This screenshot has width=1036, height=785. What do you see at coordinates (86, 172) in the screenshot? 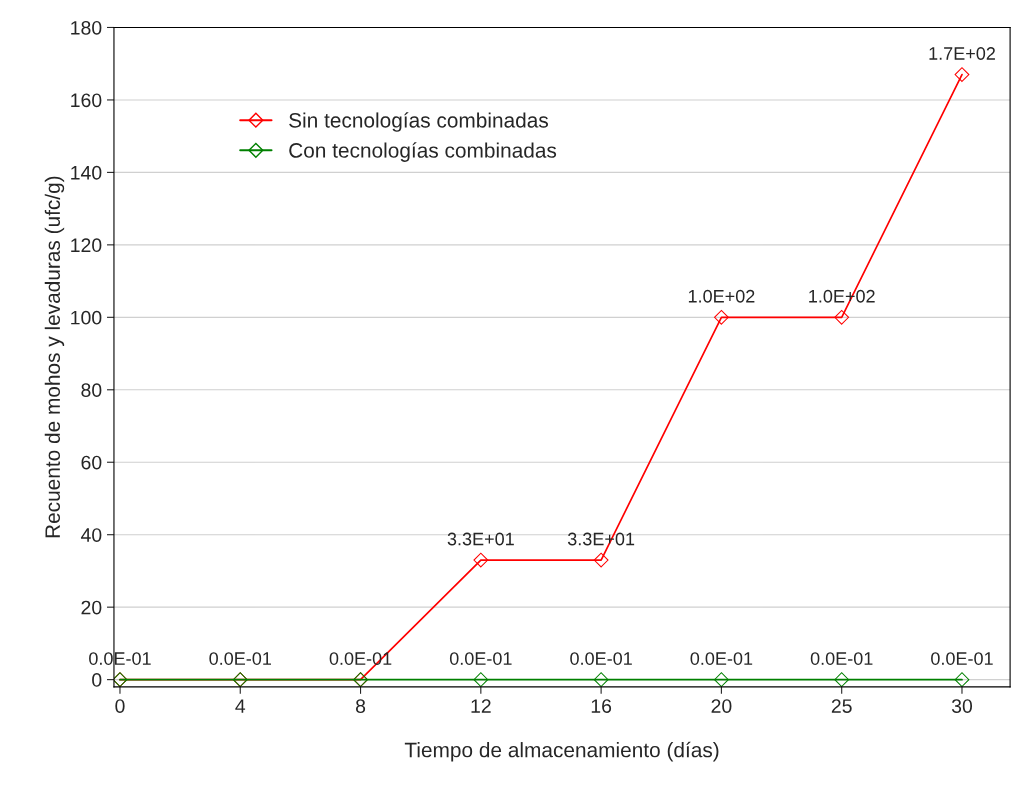
I see `y-tick-label: 140` at bounding box center [86, 172].